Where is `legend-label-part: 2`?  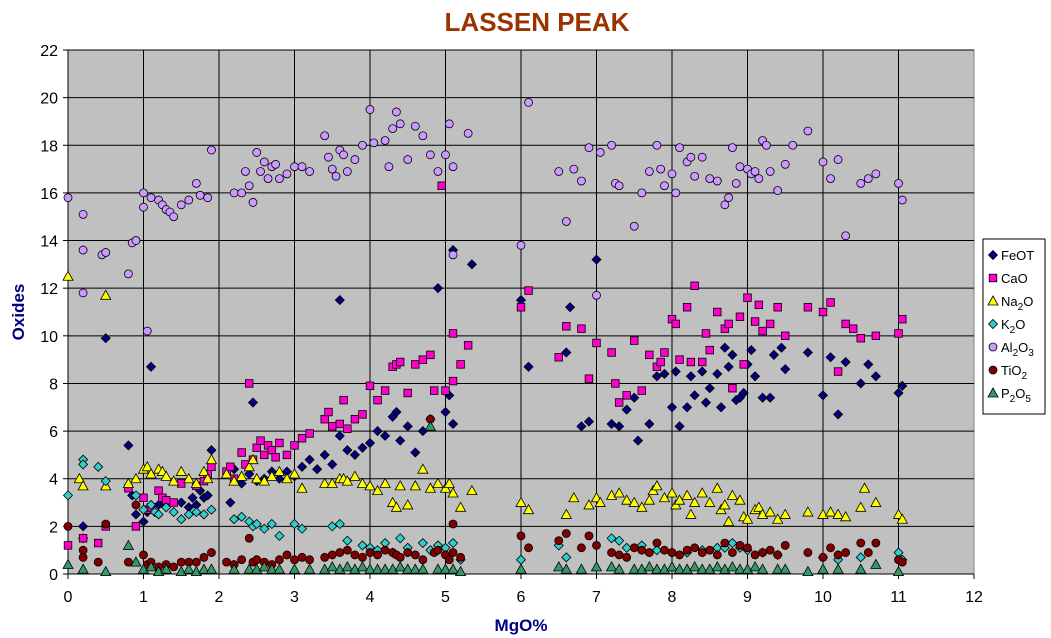 legend-label-part: 2 is located at coordinates (1013, 399).